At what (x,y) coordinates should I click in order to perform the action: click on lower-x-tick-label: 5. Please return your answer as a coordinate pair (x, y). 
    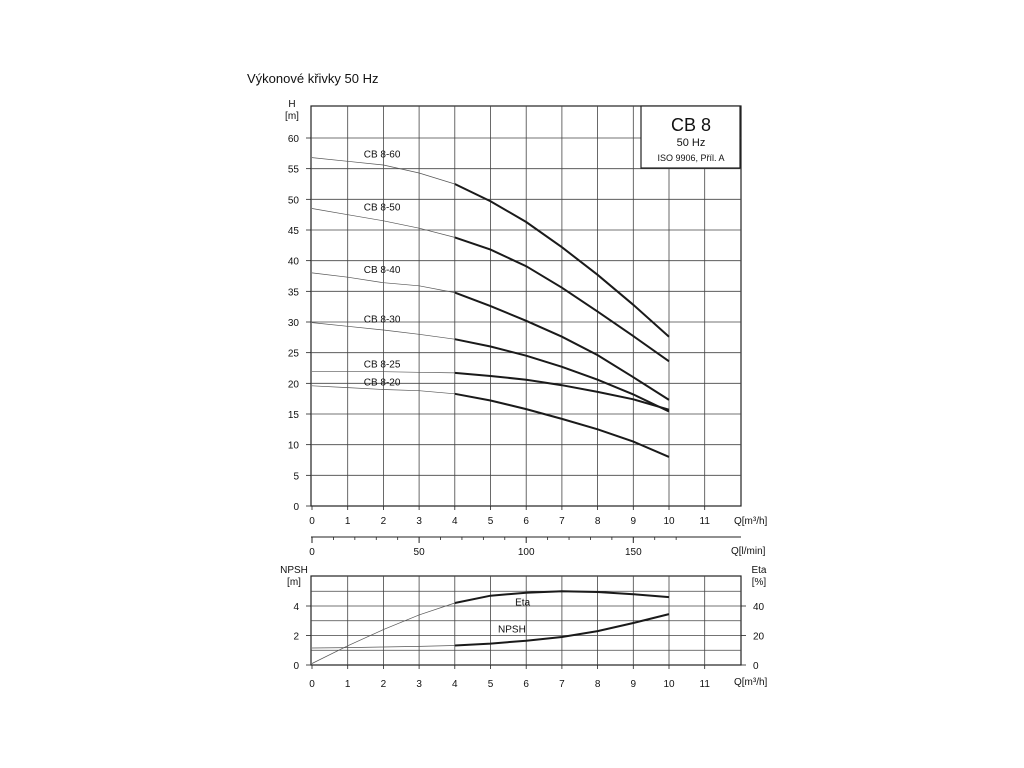
    Looking at the image, I should click on (491, 684).